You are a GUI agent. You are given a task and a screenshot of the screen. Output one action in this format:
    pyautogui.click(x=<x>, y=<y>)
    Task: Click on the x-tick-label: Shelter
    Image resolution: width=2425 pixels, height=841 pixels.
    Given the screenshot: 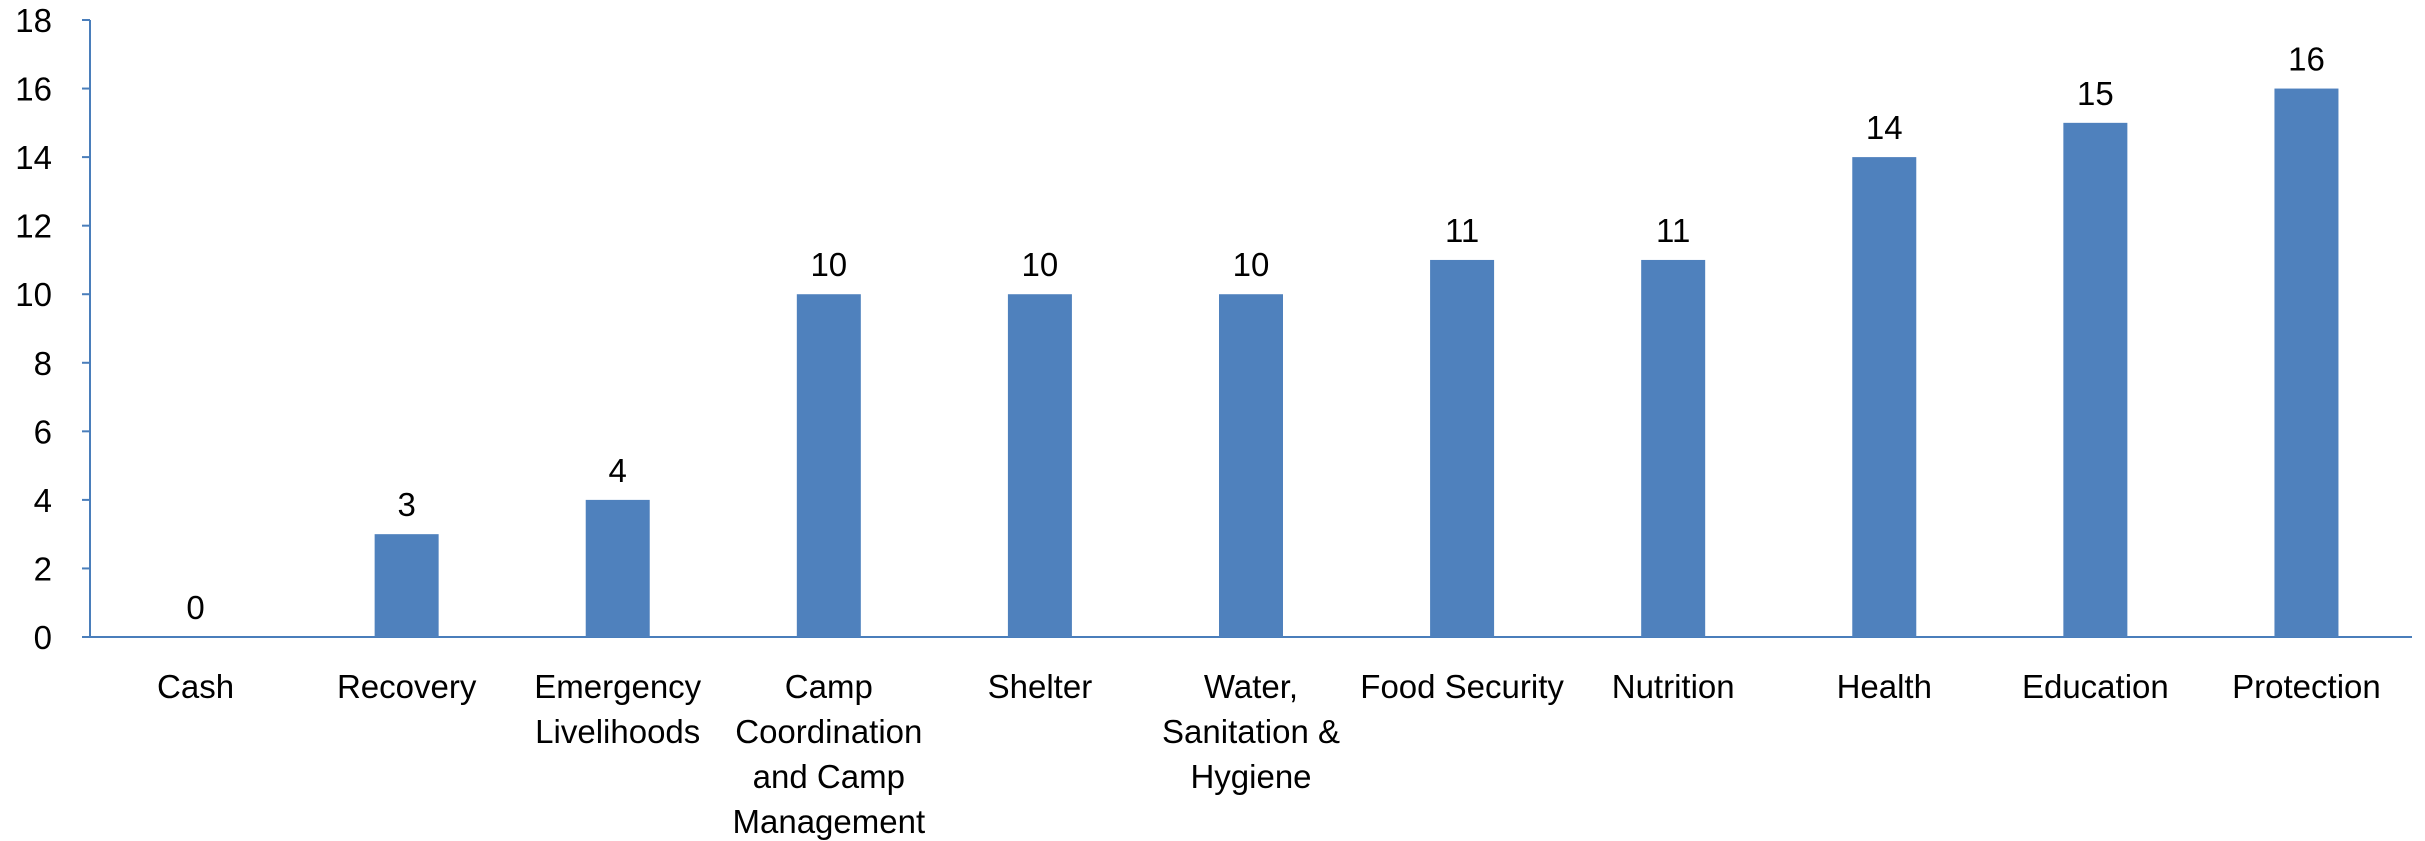 What is the action you would take?
    pyautogui.click(x=1040, y=686)
    